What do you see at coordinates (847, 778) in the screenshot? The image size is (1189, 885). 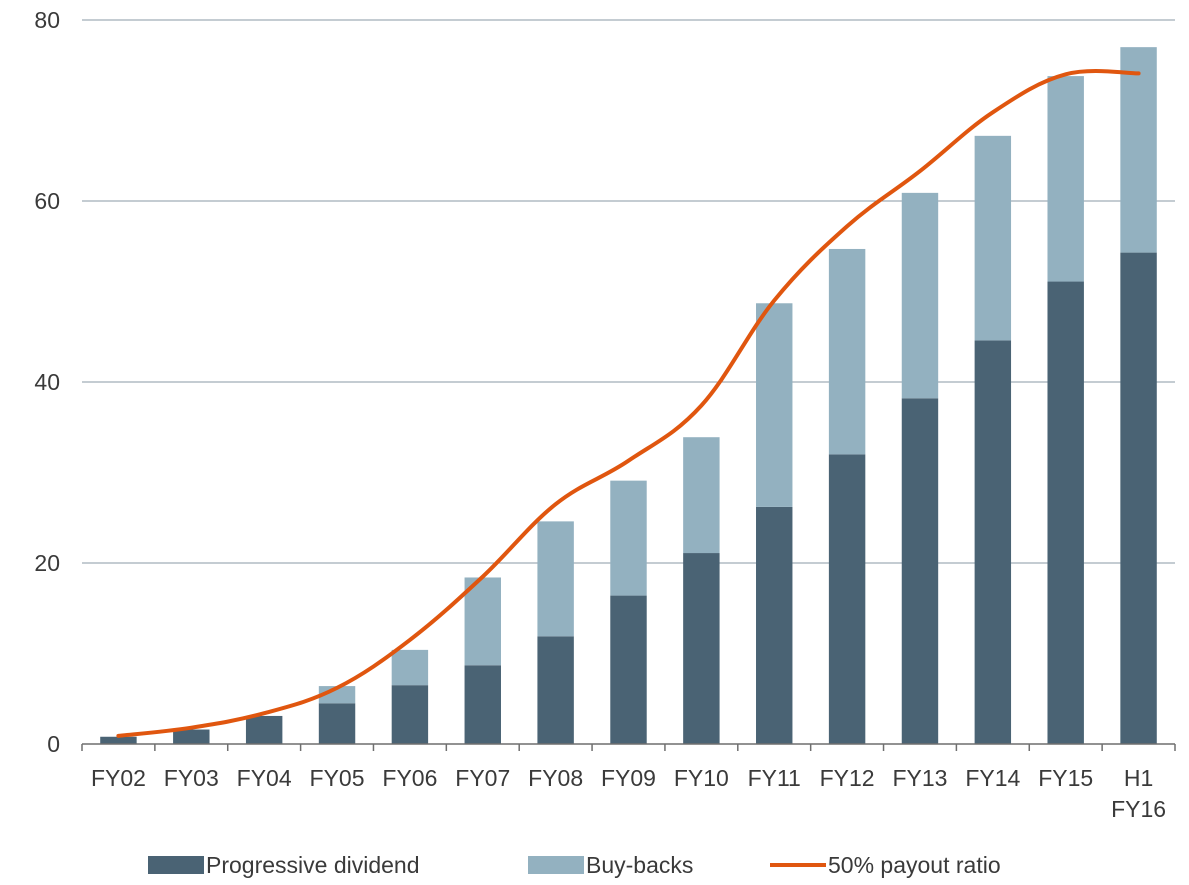 I see `x-tick-label: FY12` at bounding box center [847, 778].